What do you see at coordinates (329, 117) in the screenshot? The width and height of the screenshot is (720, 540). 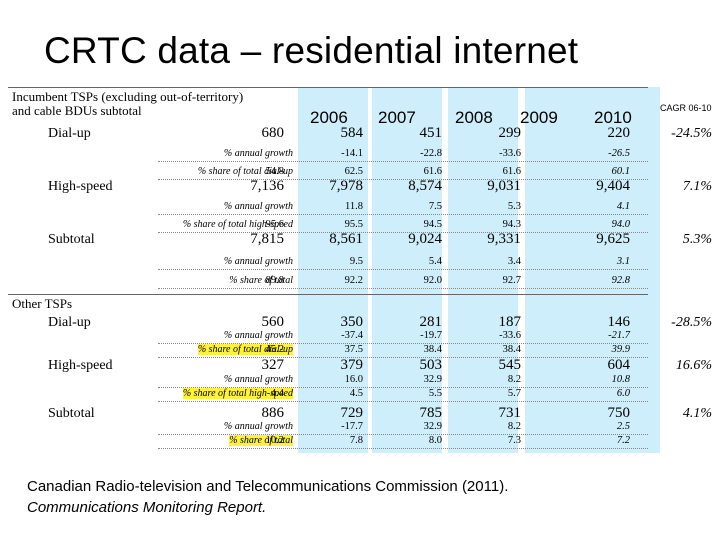 I see `year-header-2006: 2006` at bounding box center [329, 117].